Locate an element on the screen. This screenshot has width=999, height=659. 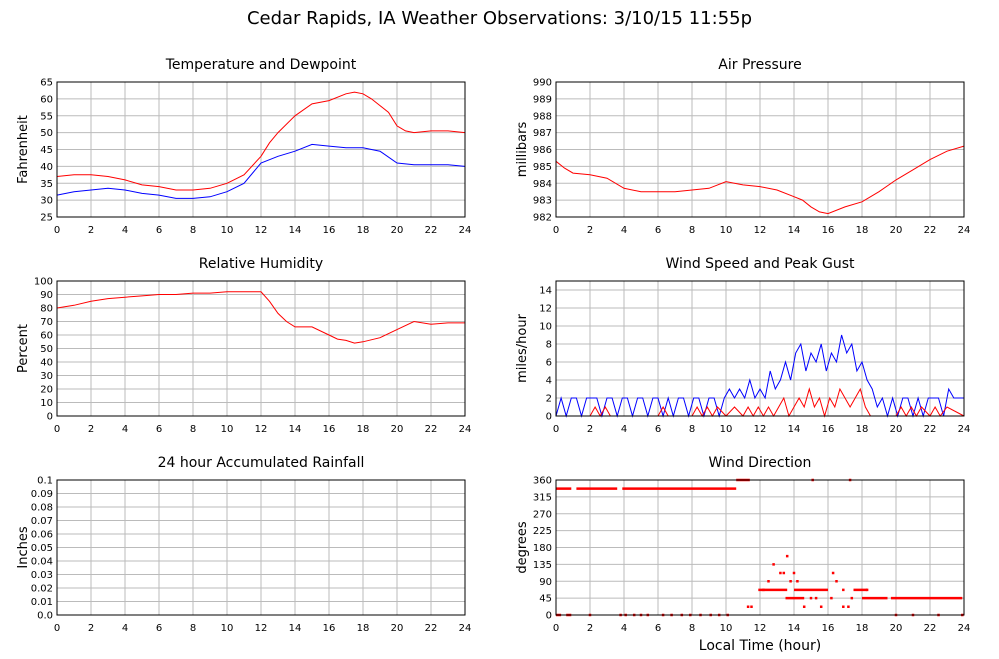
wind-direction-xtick-label: 20 is located at coordinates (896, 628).